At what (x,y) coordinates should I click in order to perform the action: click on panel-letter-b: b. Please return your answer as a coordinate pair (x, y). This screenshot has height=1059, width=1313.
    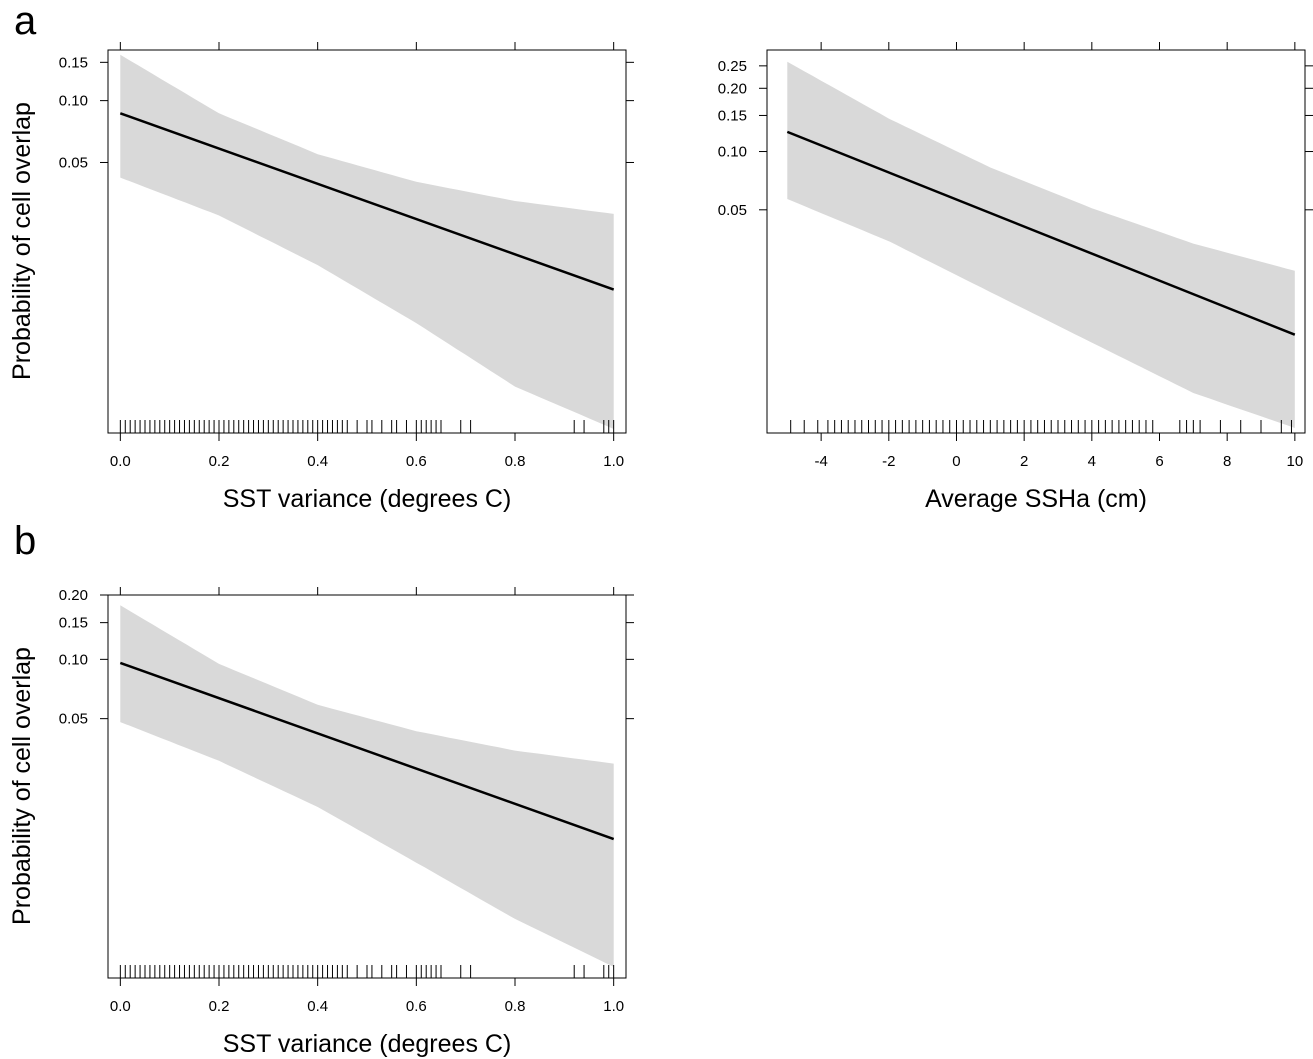
    Looking at the image, I should click on (25, 541).